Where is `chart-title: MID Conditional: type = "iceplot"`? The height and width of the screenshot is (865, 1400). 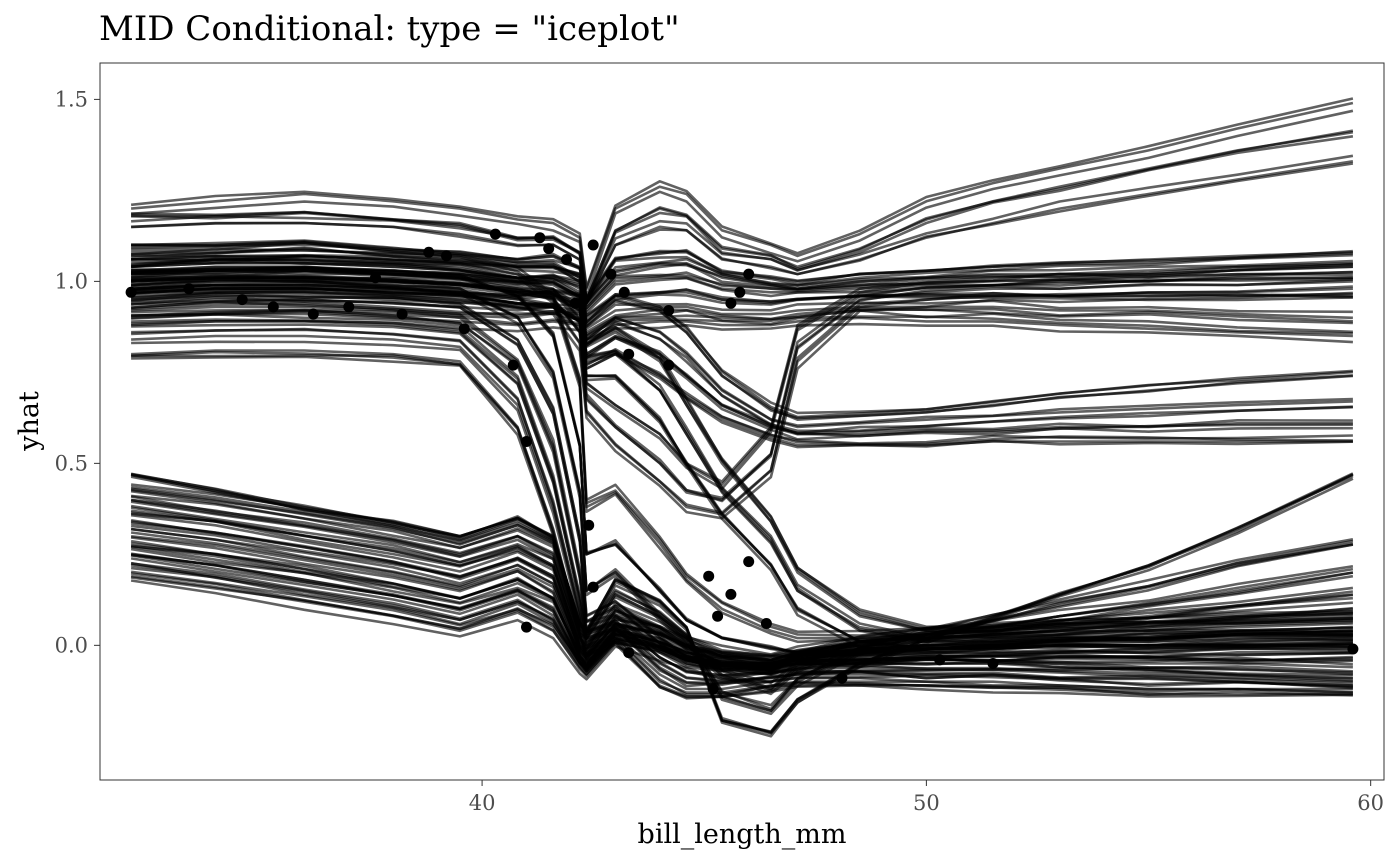 chart-title: MID Conditional: type = "iceplot" is located at coordinates (389, 29).